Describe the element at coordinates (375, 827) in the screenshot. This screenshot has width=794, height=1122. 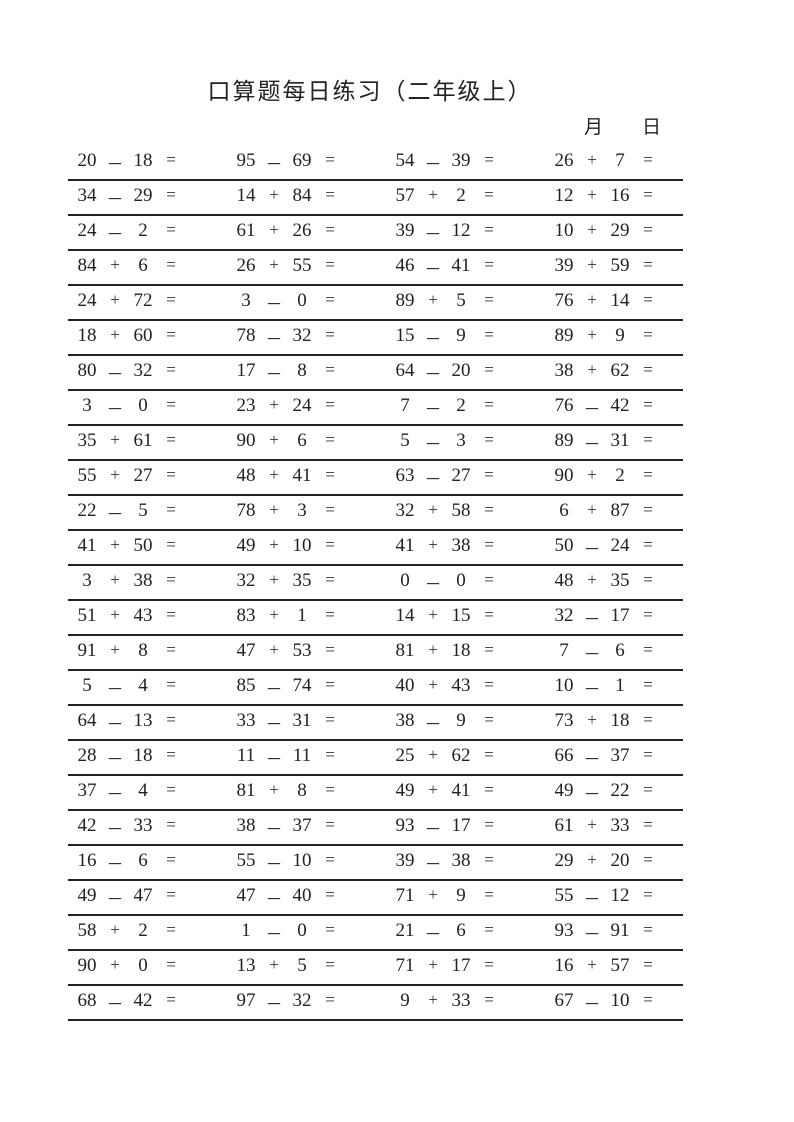
I see `problem-row: 42 － 33 = 38 － 37 = 93 － 17 = 61 +33 =` at that location.